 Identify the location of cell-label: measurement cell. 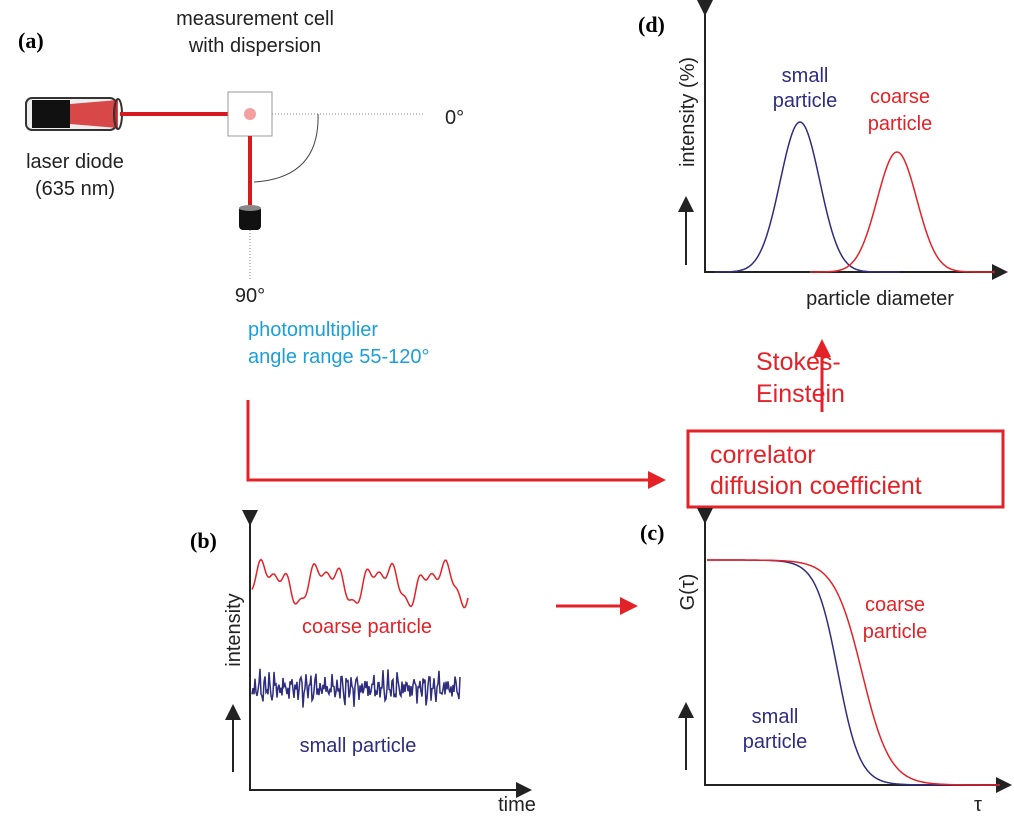
(255, 19).